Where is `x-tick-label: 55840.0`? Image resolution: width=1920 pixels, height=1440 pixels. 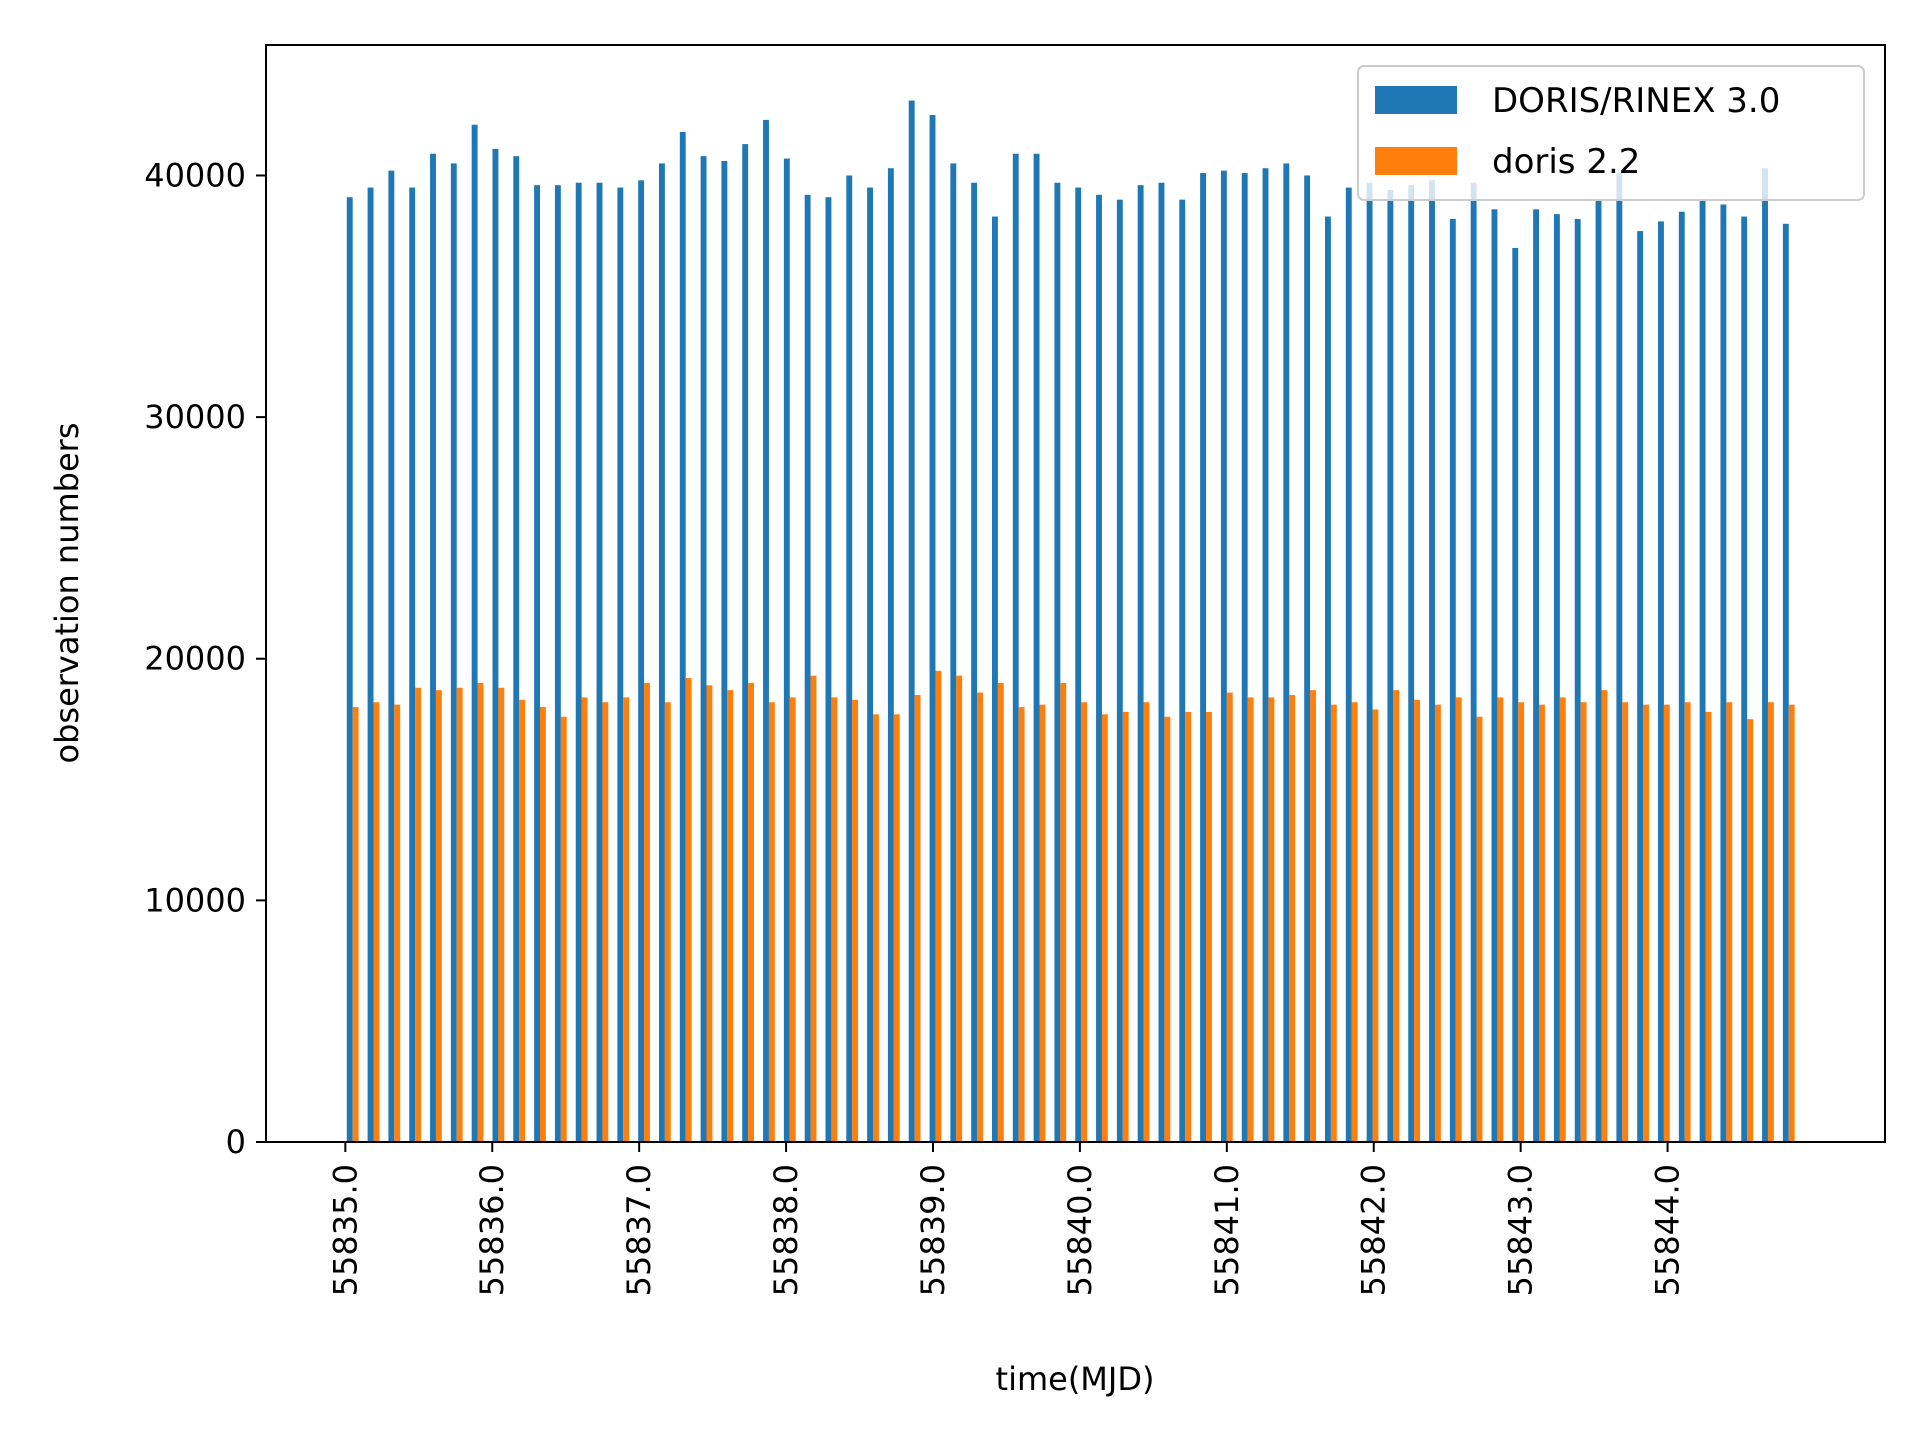 x-tick-label: 55840.0 is located at coordinates (1080, 1230).